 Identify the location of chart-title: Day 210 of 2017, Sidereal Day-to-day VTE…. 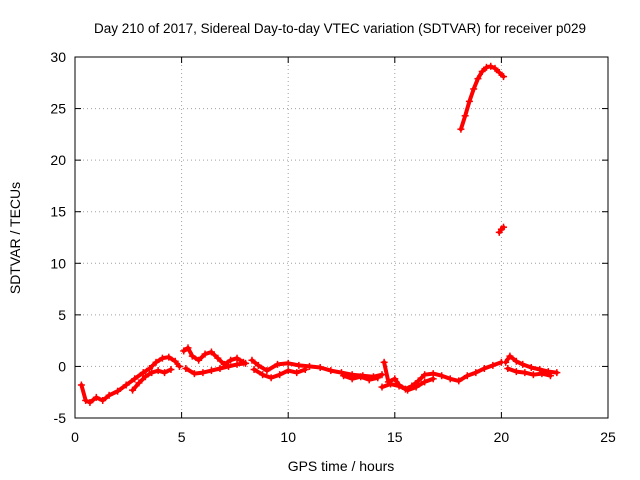
(340, 28).